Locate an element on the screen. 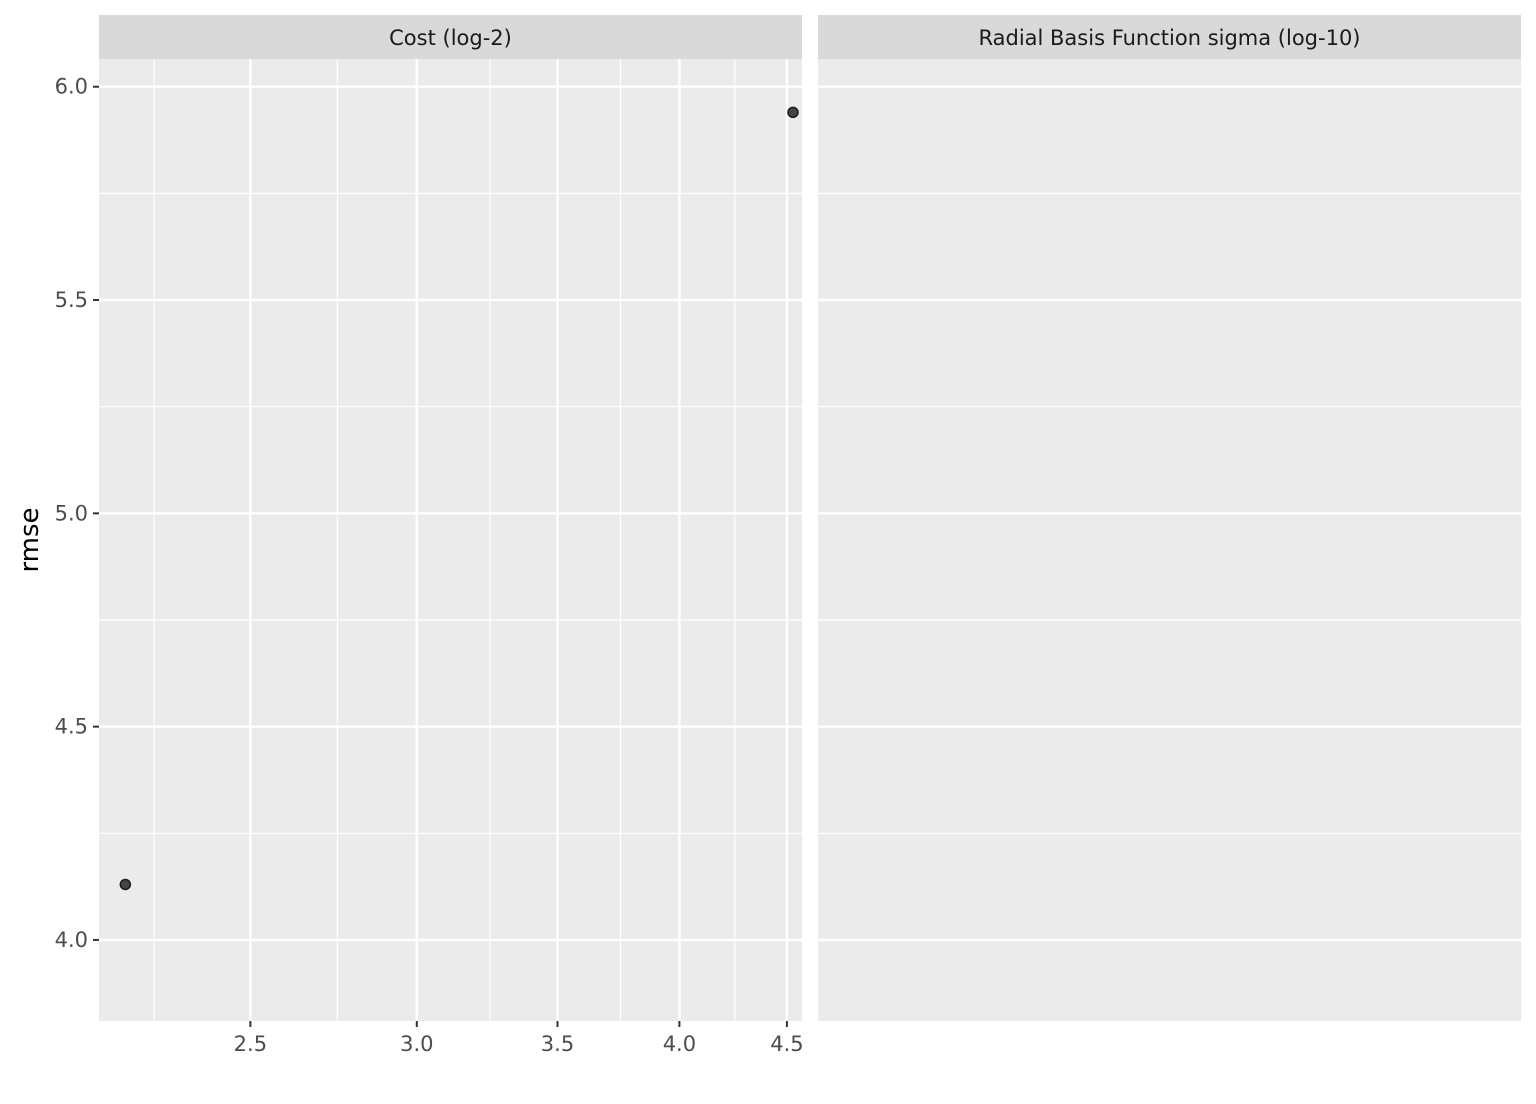 This screenshot has height=1104, width=1536. x-tick-label: 3.0 is located at coordinates (416, 1044).